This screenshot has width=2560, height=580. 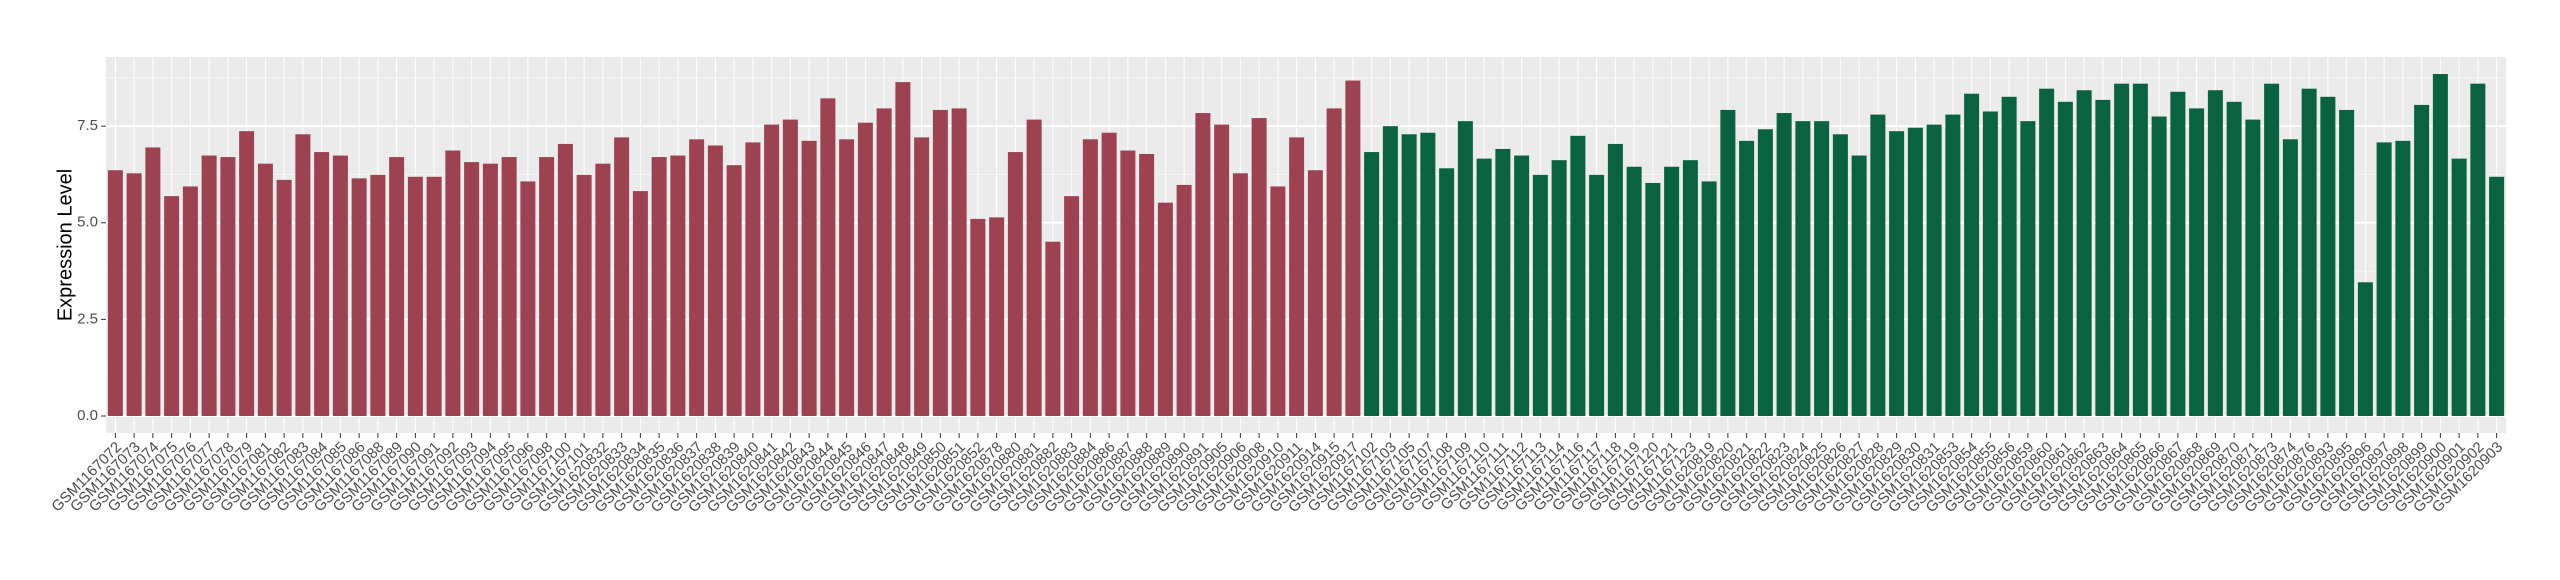 What do you see at coordinates (87, 415) in the screenshot?
I see `y-tick-label: 0.0` at bounding box center [87, 415].